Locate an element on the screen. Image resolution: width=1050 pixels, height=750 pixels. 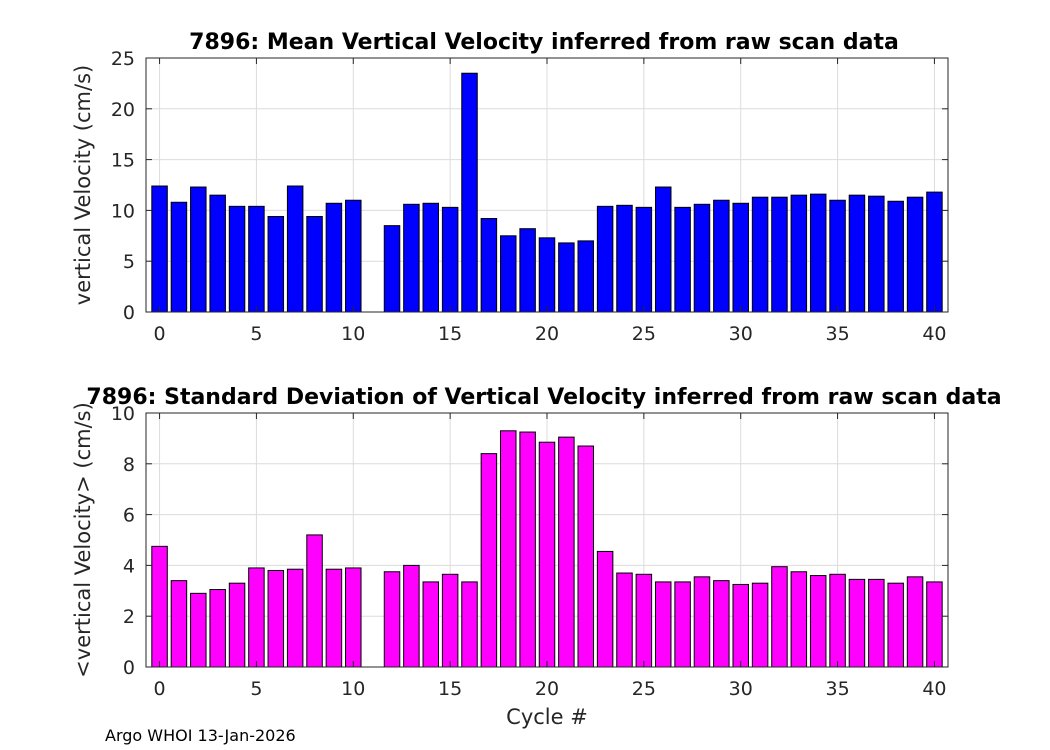
y-tick-label: 6 is located at coordinates (129, 516).